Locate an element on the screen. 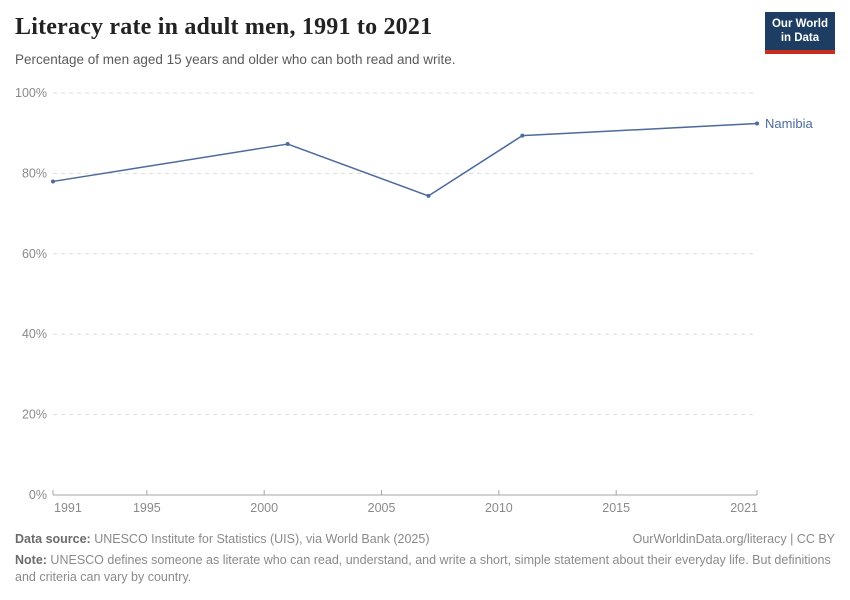 The width and height of the screenshot is (850, 600). y-axis-tick-label: 0% is located at coordinates (38, 495).